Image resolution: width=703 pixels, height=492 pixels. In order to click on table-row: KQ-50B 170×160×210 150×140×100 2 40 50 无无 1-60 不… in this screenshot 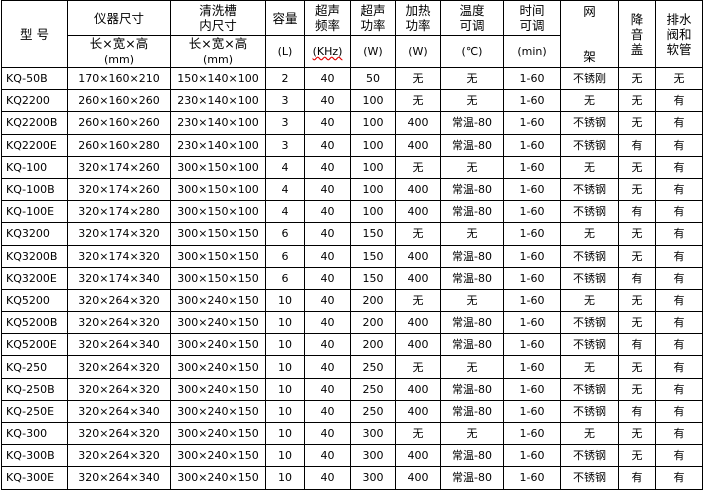, I will do `click(352, 78)`.